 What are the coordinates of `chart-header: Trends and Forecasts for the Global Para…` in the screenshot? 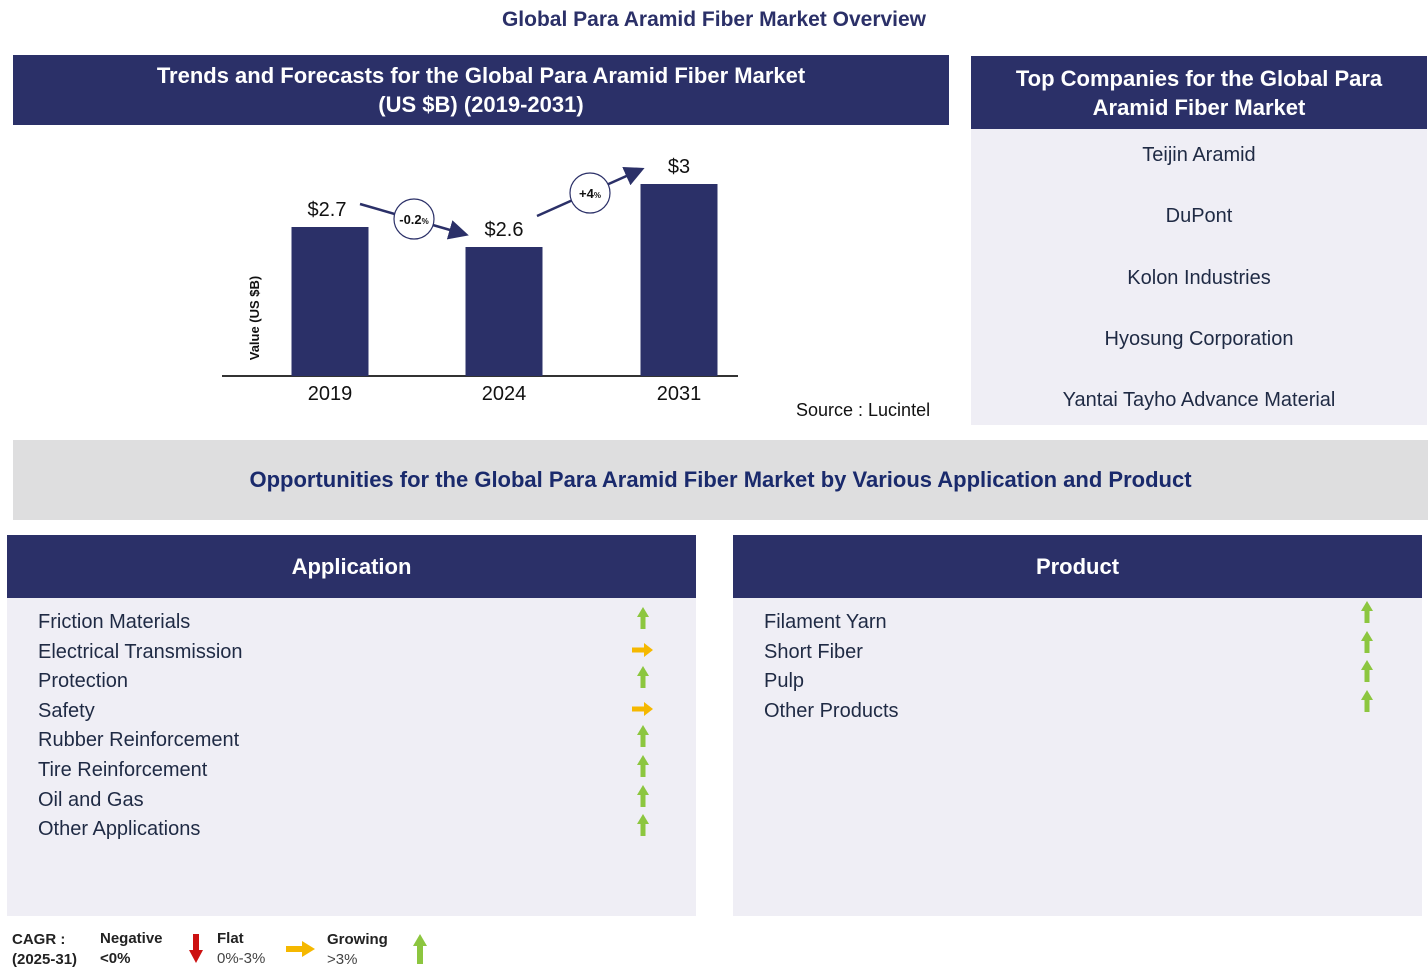 It's located at (481, 90).